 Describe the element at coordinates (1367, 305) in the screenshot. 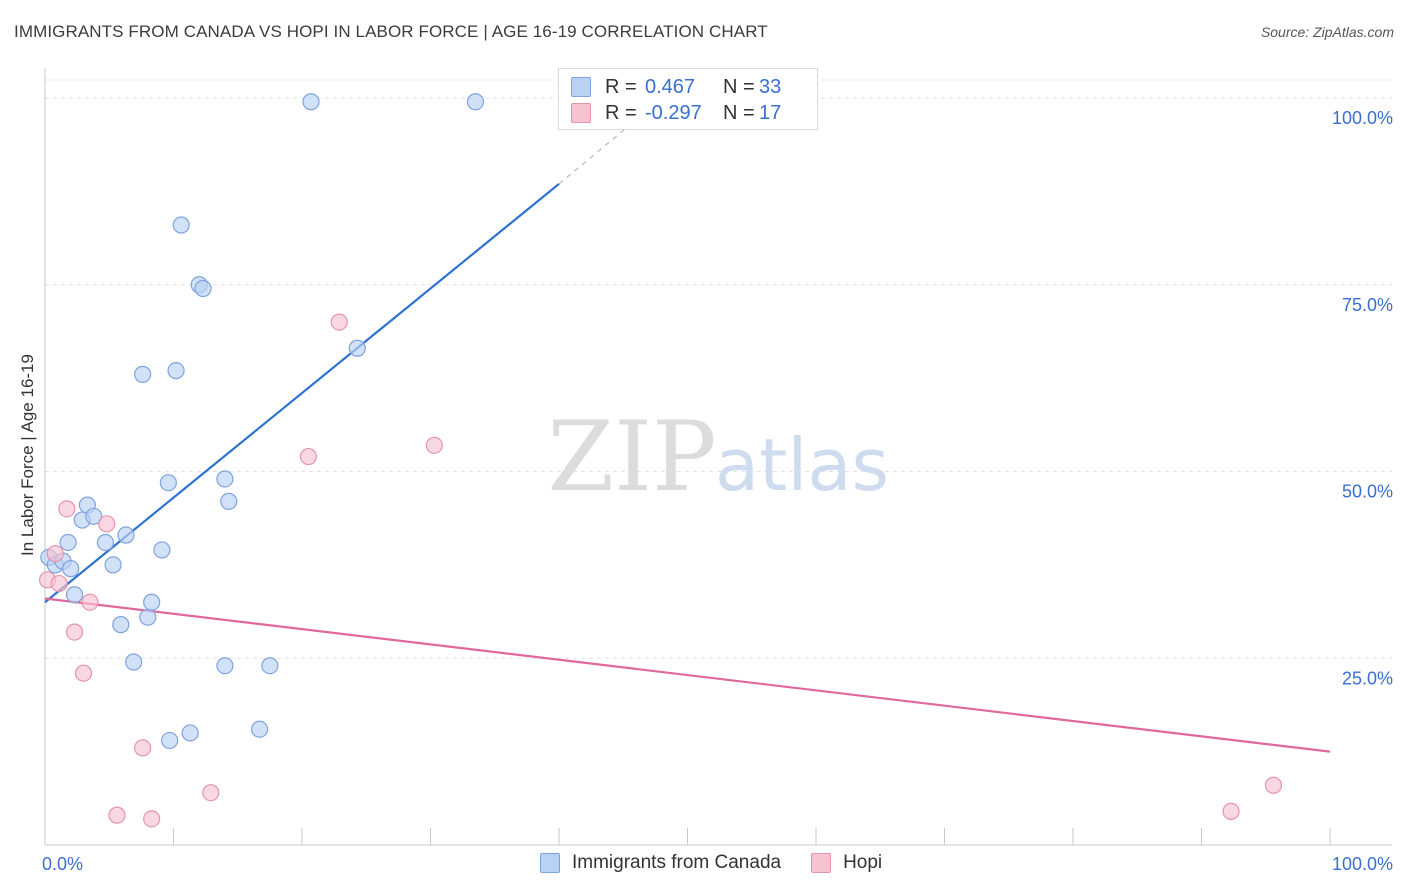

I see `y-tick-label: 75.0%` at that location.